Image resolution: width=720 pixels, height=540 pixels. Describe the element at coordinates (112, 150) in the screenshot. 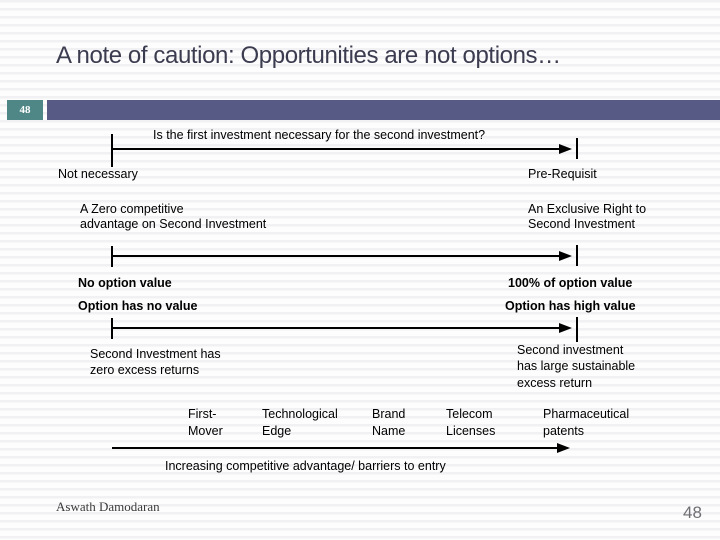

I see `axis-start-tick` at that location.